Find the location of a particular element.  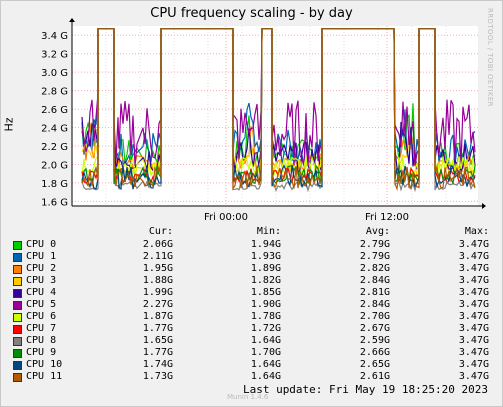

legend-series-name: CPU 8 is located at coordinates (41, 340).